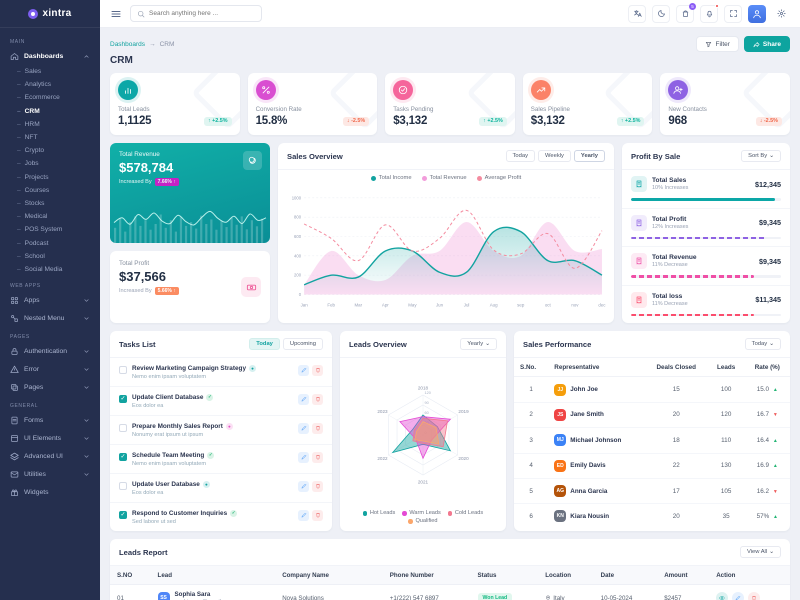 This screenshot has height=600, width=800. I want to click on edit-lead-button, so click(738, 596).